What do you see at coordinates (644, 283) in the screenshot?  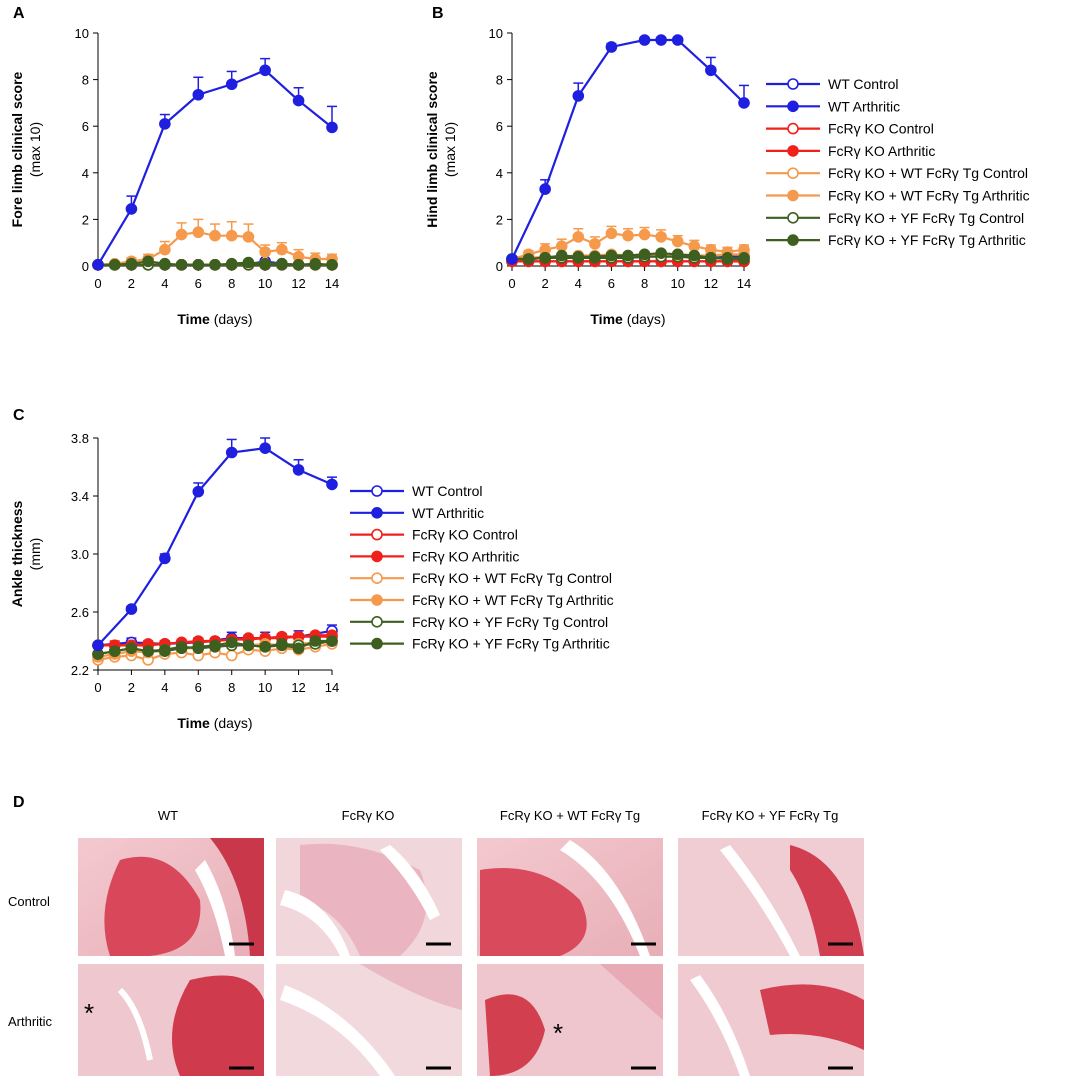 I see `x-tick-label: 8` at bounding box center [644, 283].